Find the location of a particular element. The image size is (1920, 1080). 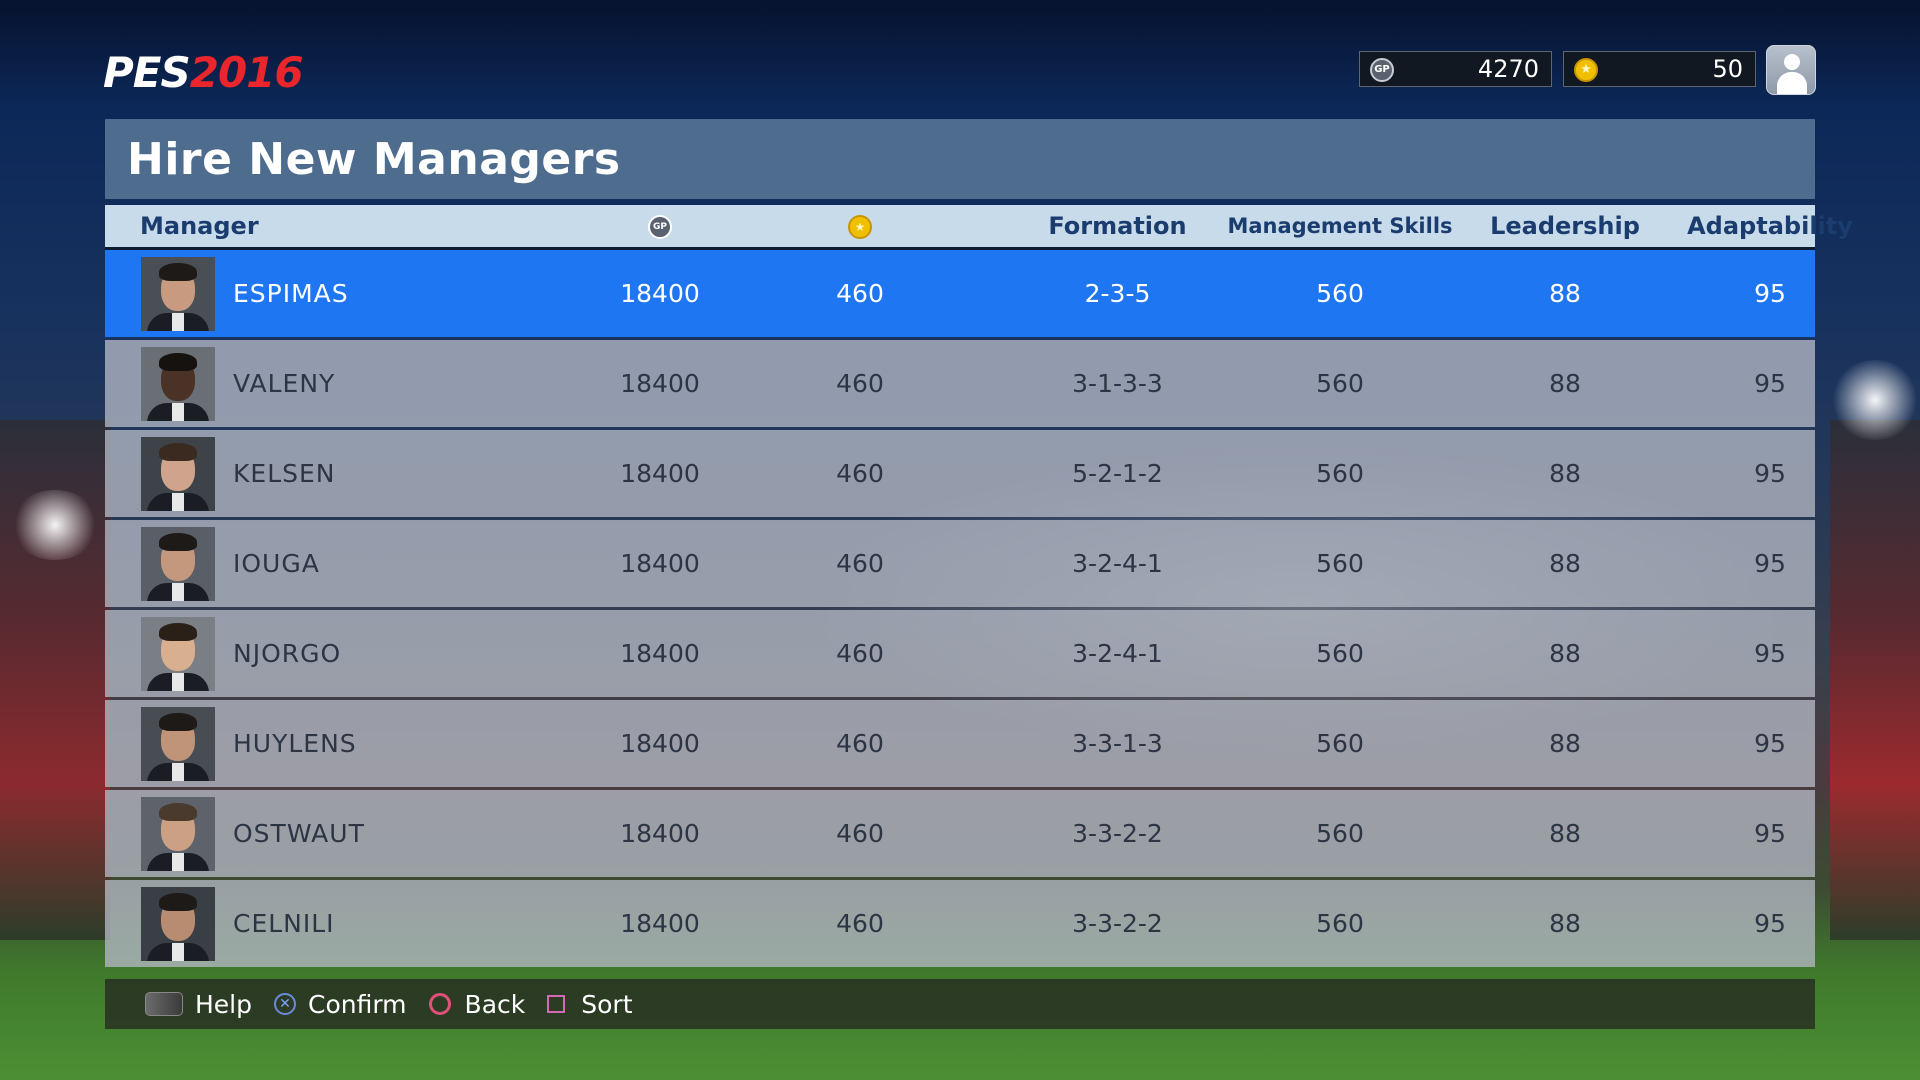

manager-name: IOUGA is located at coordinates (276, 563).